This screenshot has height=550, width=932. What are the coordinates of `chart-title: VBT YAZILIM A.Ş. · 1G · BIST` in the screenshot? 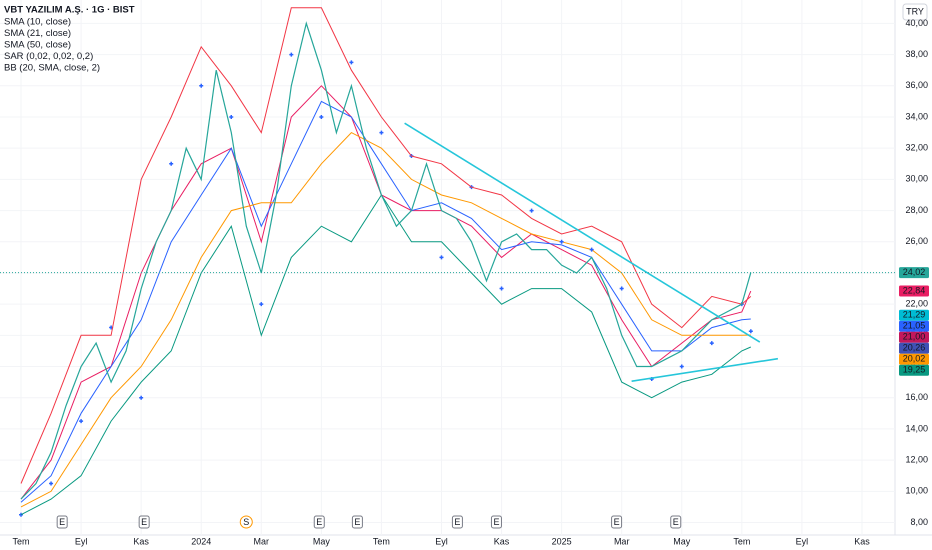 It's located at (69, 10).